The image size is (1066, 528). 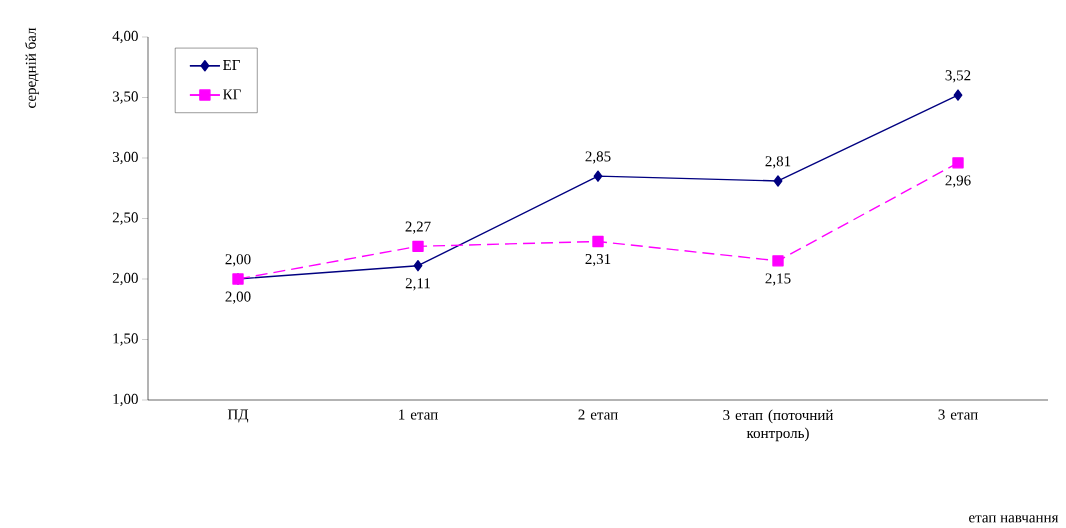 What do you see at coordinates (232, 94) in the screenshot?
I see `legend-label: КГ` at bounding box center [232, 94].